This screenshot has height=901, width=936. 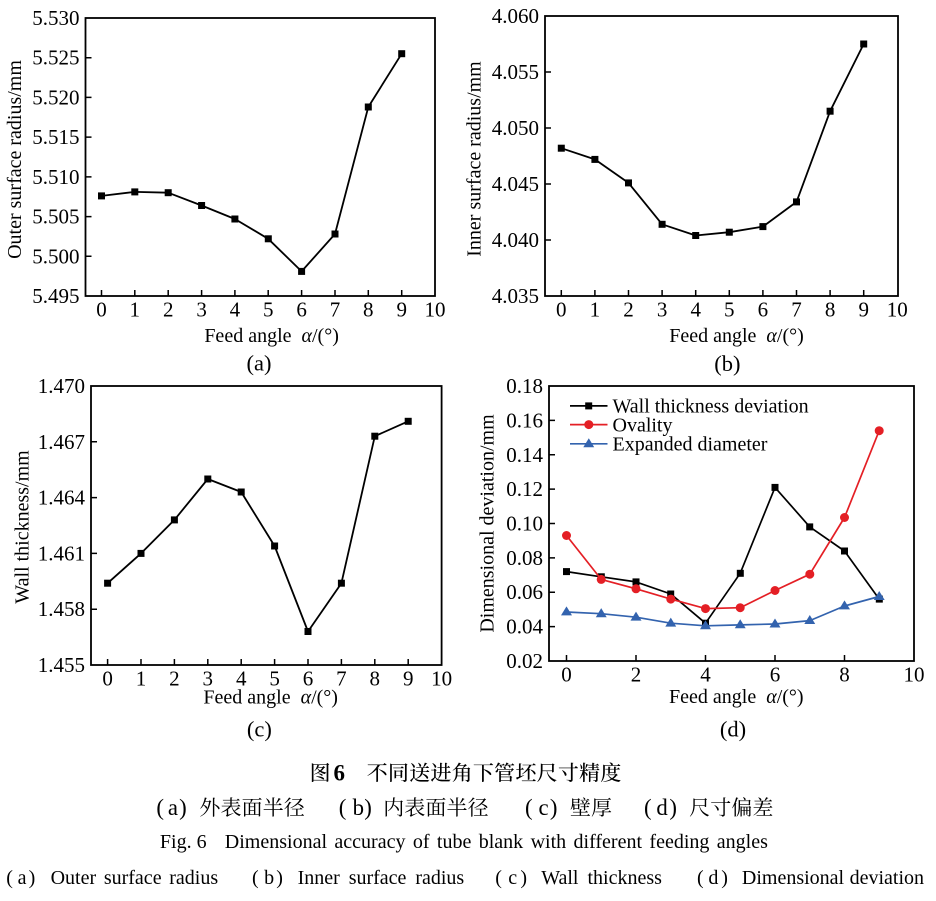 I want to click on svg-text: 5.520, so click(x=55, y=97).